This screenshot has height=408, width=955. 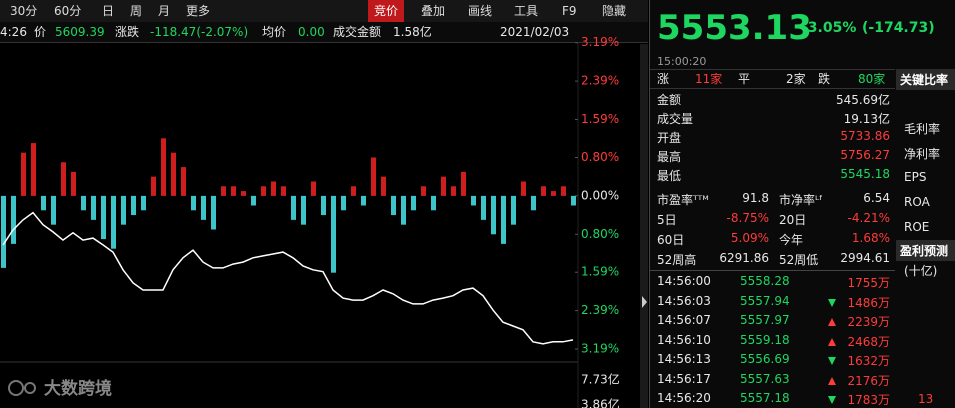 I want to click on side-header: 关键比率, so click(x=925, y=79).